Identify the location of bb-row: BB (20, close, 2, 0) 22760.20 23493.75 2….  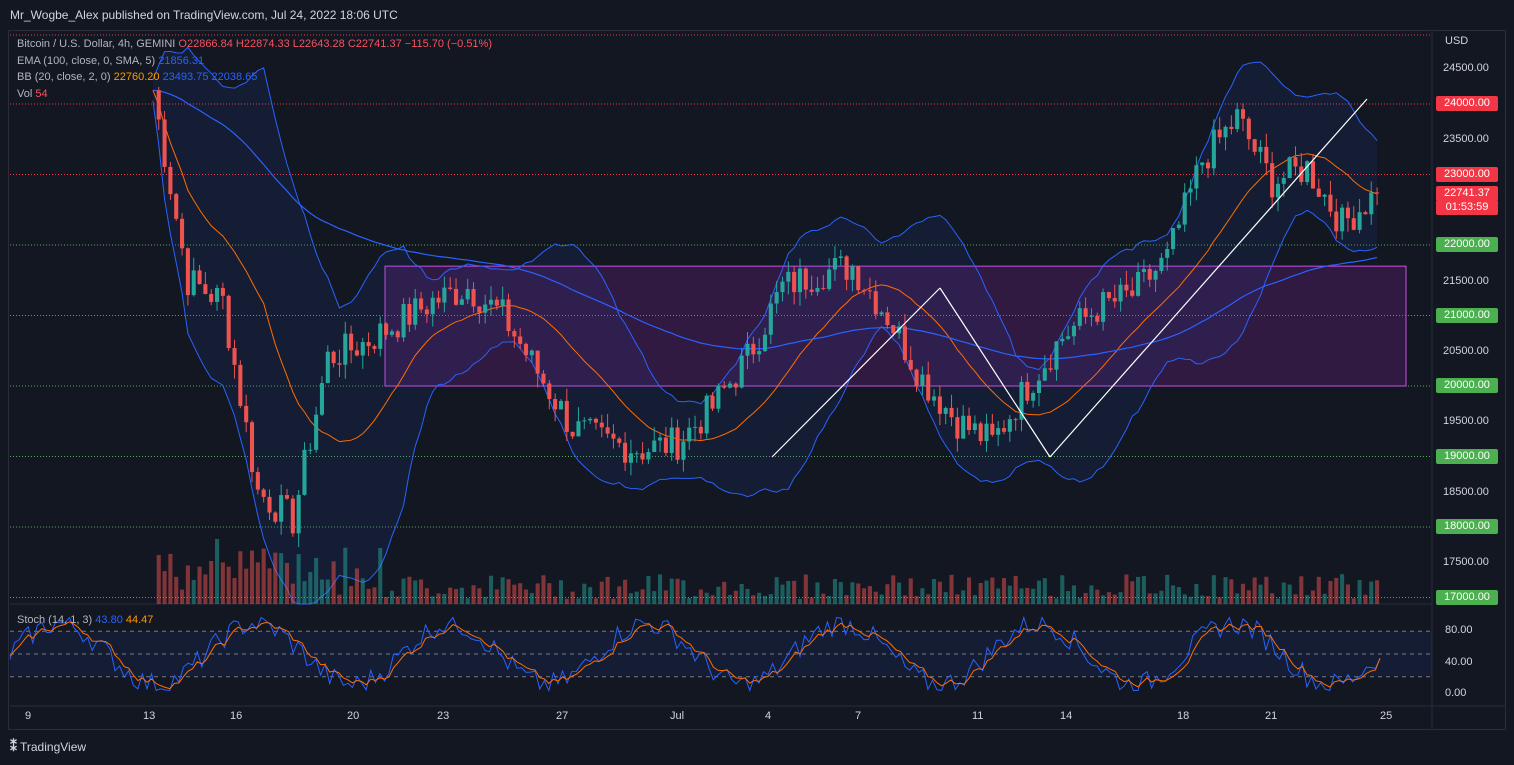
(254, 77).